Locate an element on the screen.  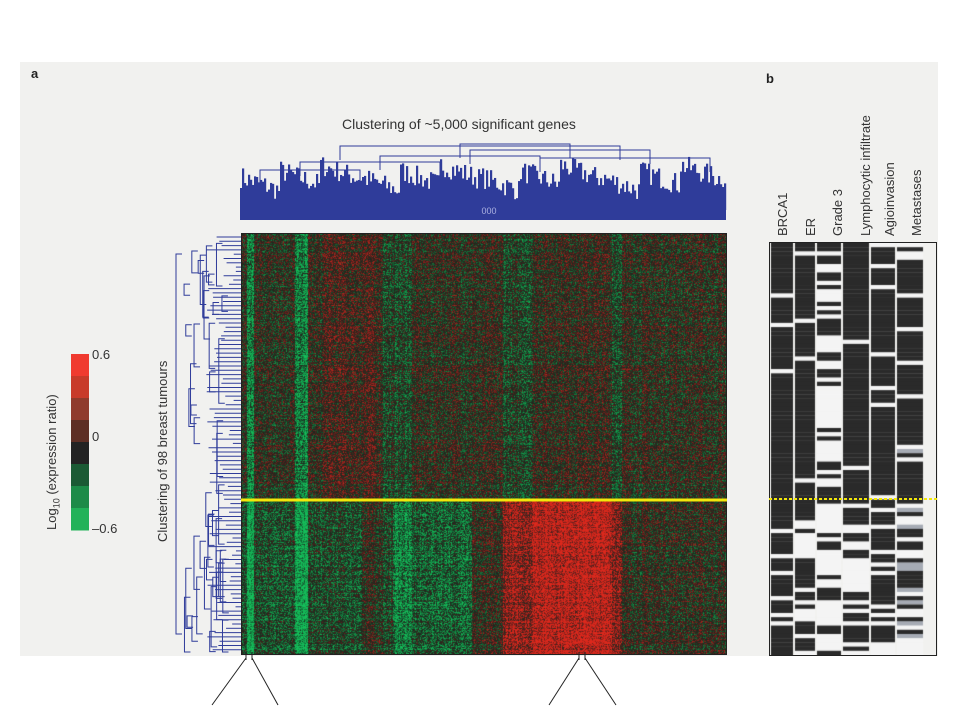
column-label-brca1: BRCA1 is located at coordinates (782, 214).